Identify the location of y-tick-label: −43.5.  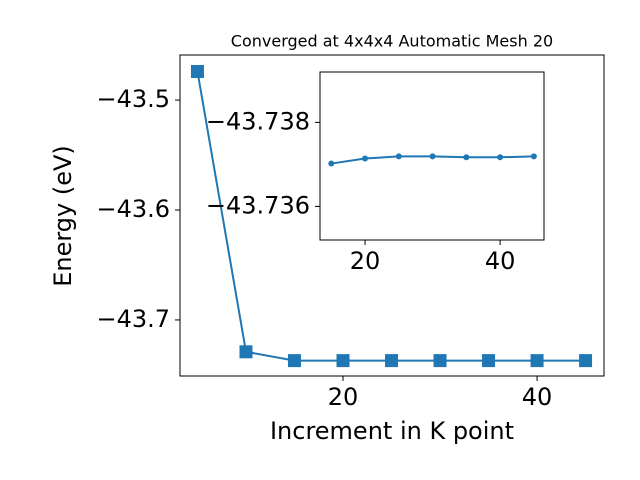
(133, 99).